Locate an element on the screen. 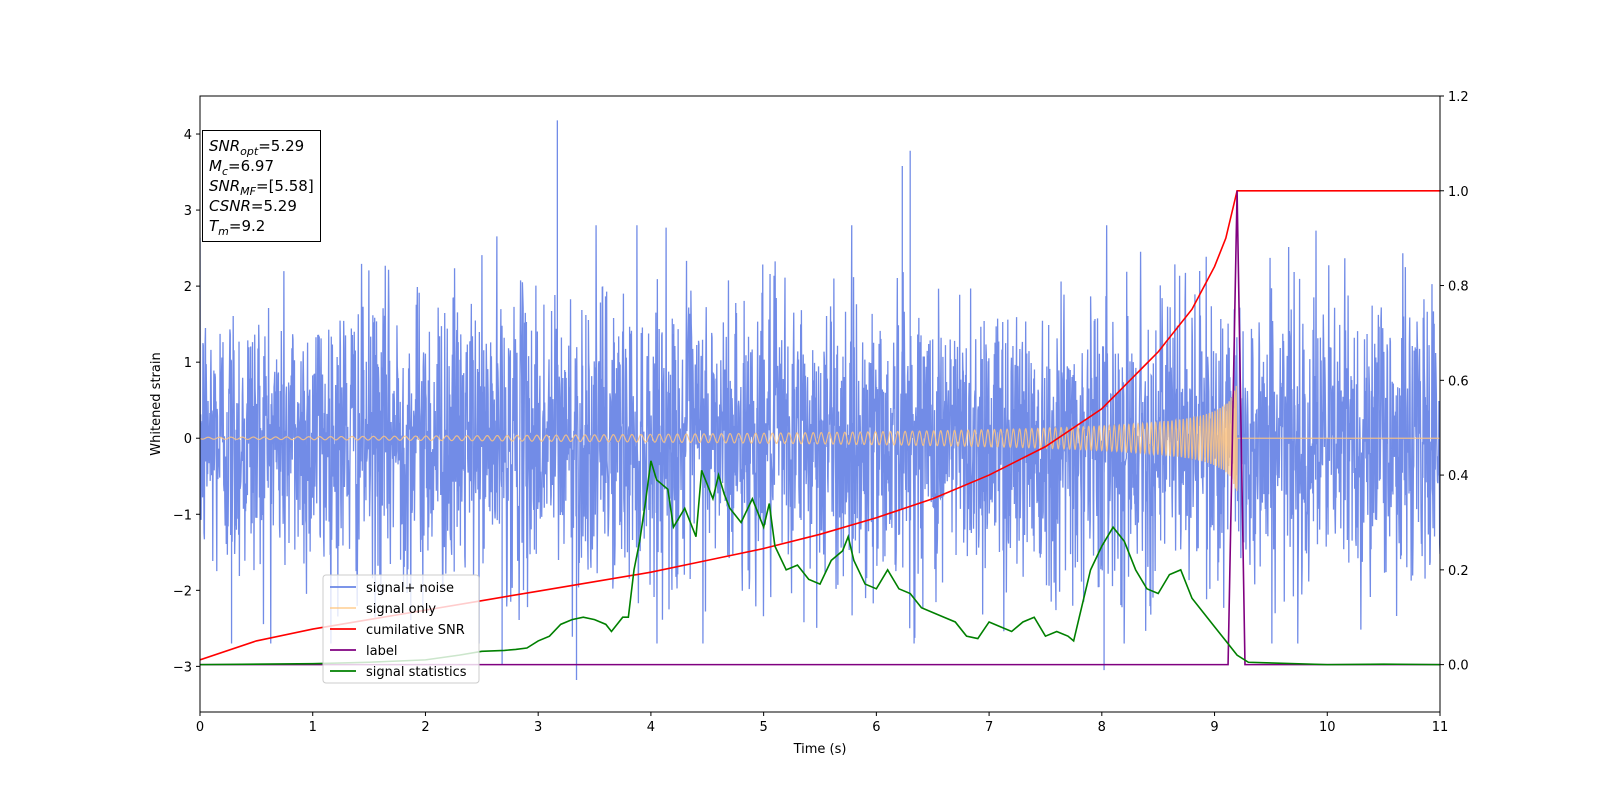  x-tick-label: 3 is located at coordinates (538, 727).